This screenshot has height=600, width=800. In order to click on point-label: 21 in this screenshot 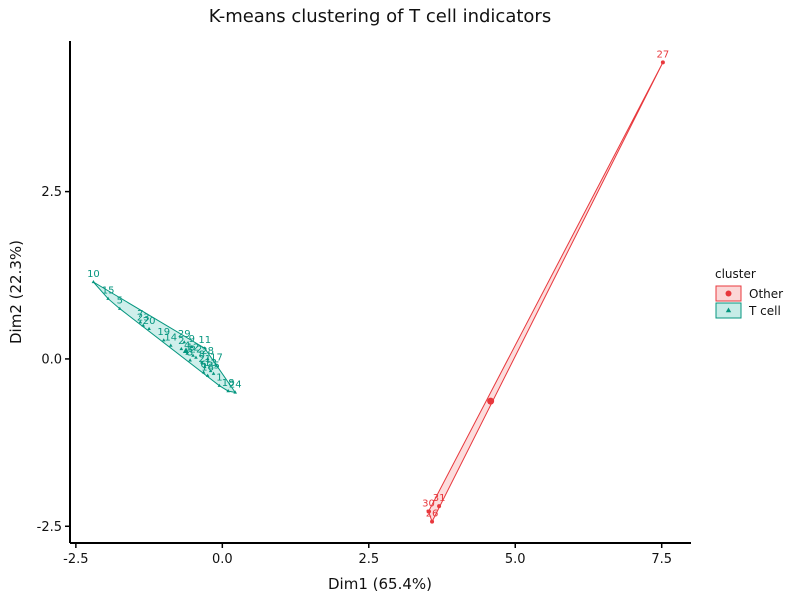, I will do `click(204, 359)`.